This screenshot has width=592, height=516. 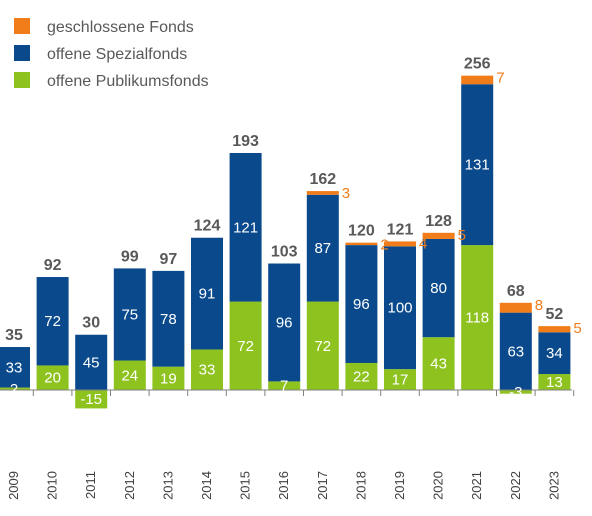 What do you see at coordinates (400, 229) in the screenshot?
I see `bar-total: 121` at bounding box center [400, 229].